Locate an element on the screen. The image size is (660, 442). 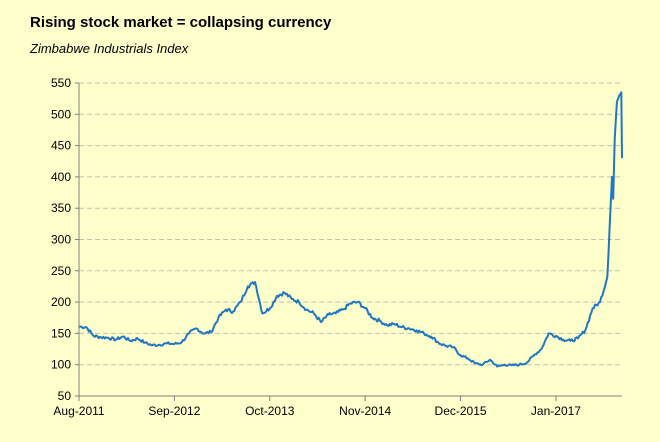
x-tick-label: Sep-2012 is located at coordinates (174, 411).